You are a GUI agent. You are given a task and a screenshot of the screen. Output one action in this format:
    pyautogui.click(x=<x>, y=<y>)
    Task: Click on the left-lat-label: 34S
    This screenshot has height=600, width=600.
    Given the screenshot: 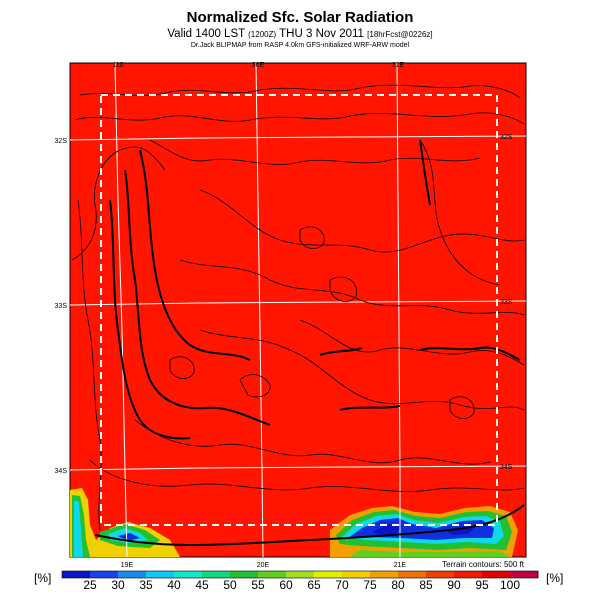 What is the action you would take?
    pyautogui.click(x=61, y=471)
    